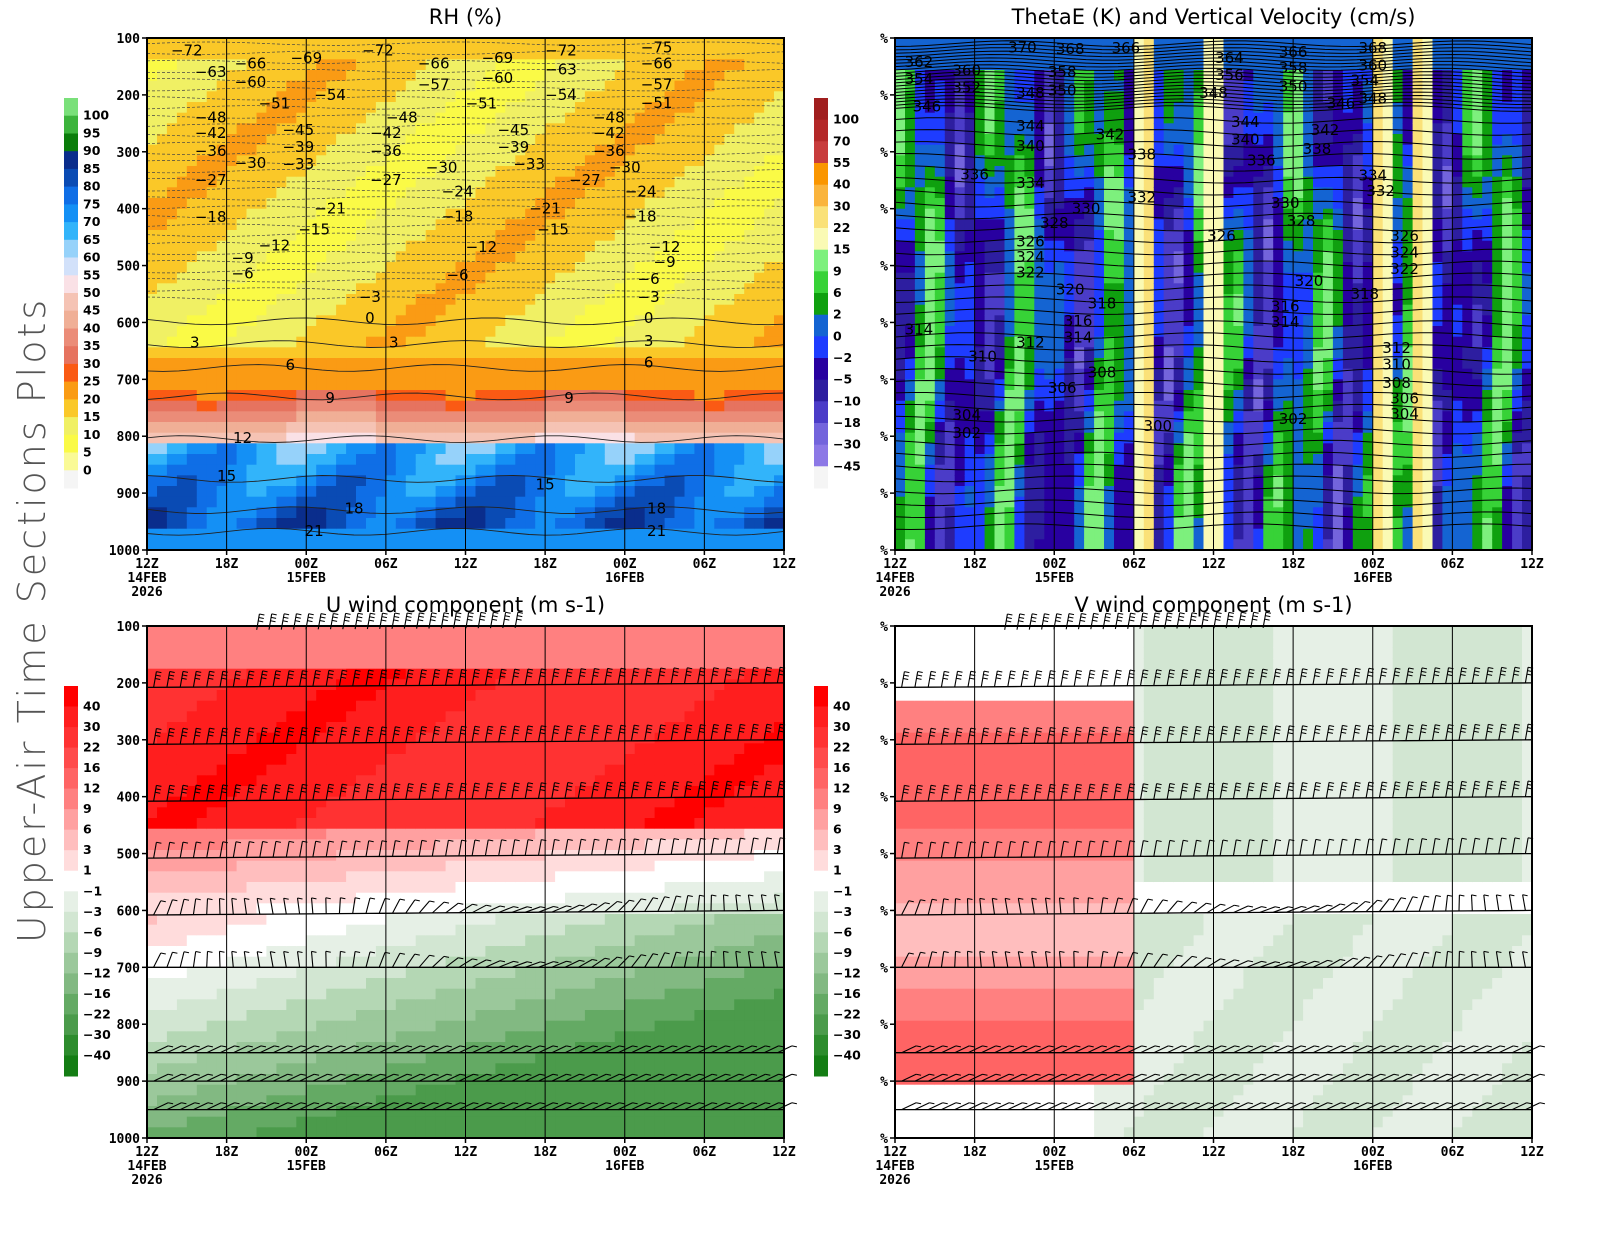  I want to click on contour-label: −63, so click(211, 72).